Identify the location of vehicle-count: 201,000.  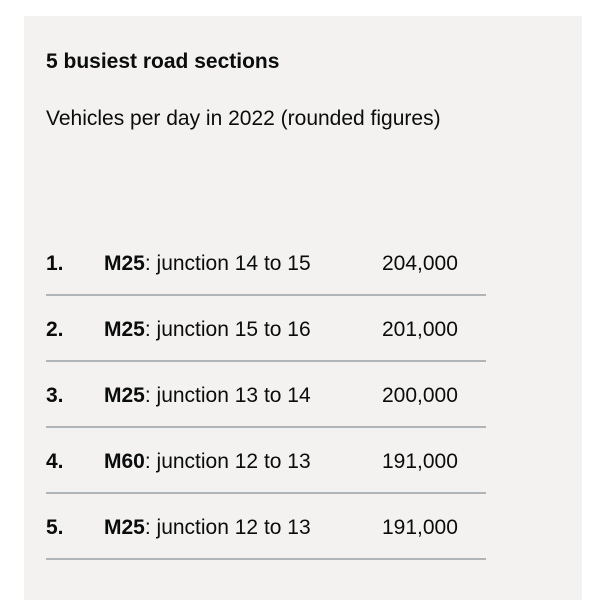
(420, 329).